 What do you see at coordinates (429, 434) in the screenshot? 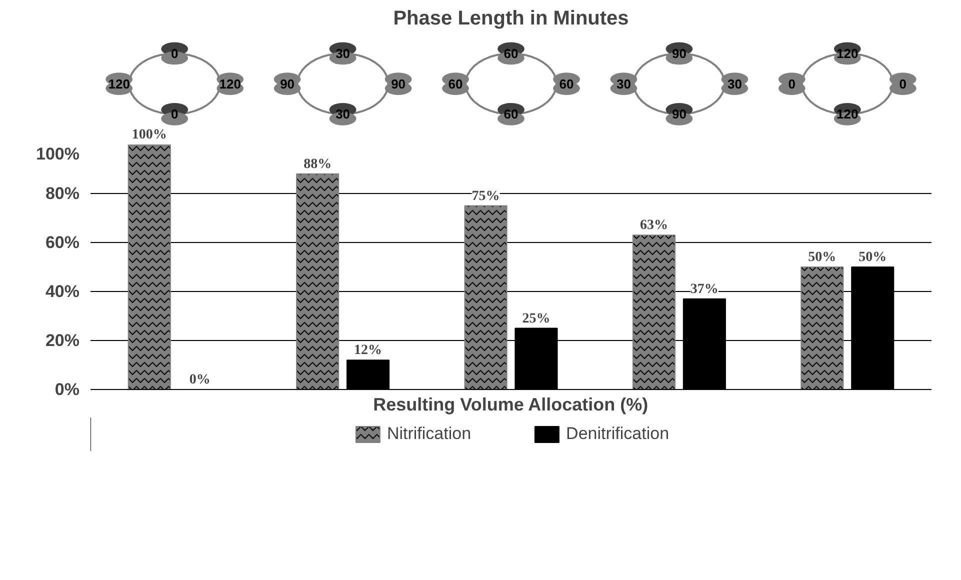
I see `legend-label: Nitrification` at bounding box center [429, 434].